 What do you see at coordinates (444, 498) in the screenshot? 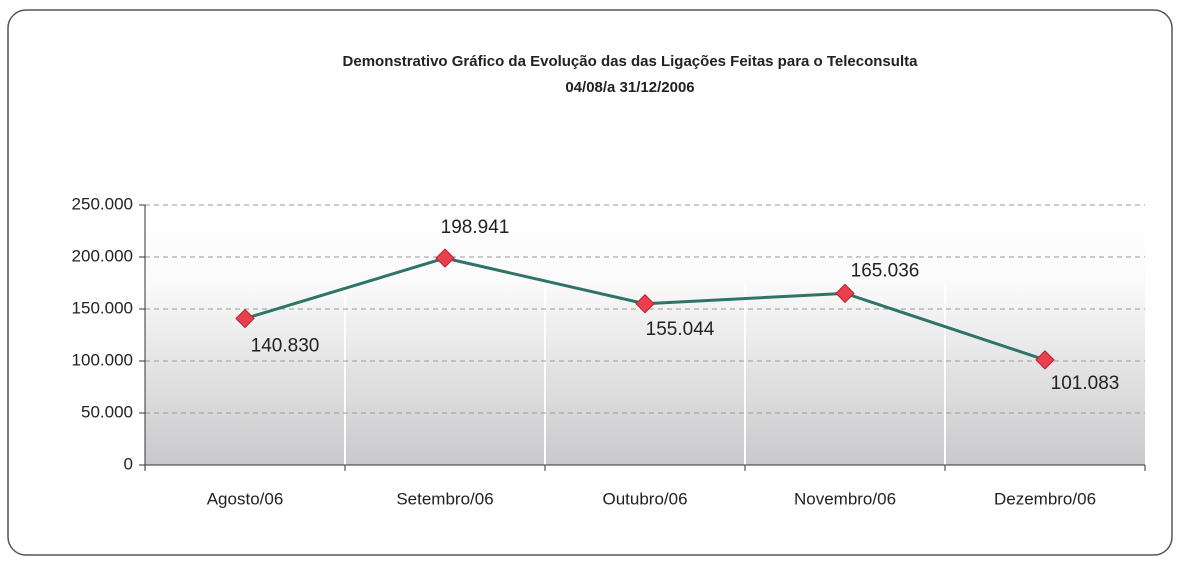
I see `x-tick-label: Setembro/06` at bounding box center [444, 498].